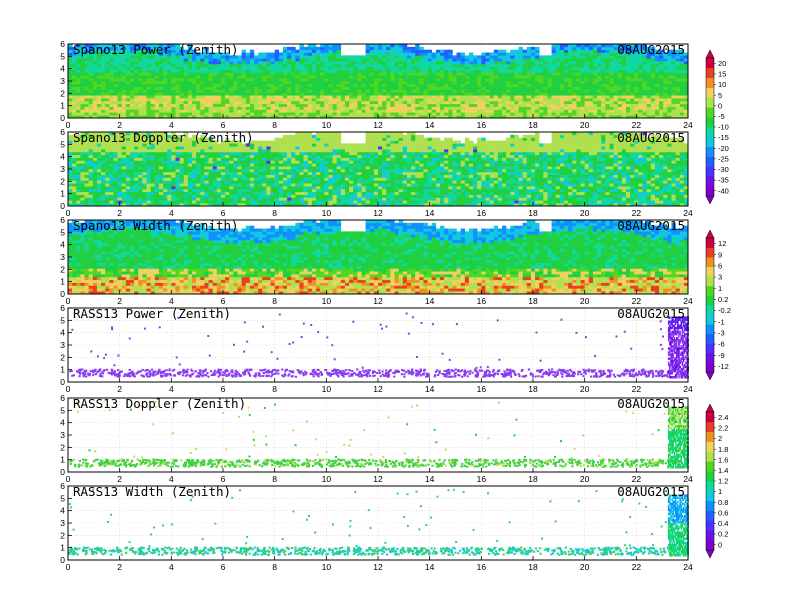 The image size is (792, 612). Describe the element at coordinates (721, 321) in the screenshot. I see `colorbar-label: -1` at that location.